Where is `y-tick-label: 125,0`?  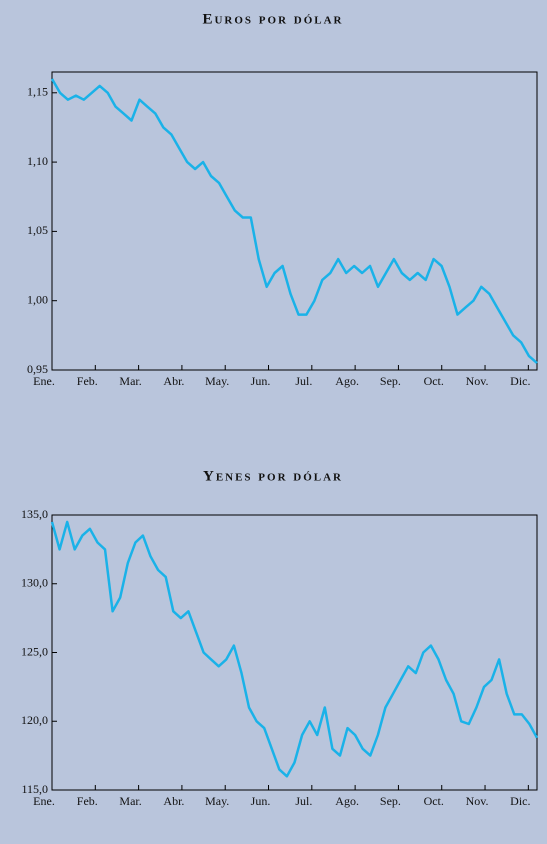 y-tick-label: 125,0 is located at coordinates (34, 651).